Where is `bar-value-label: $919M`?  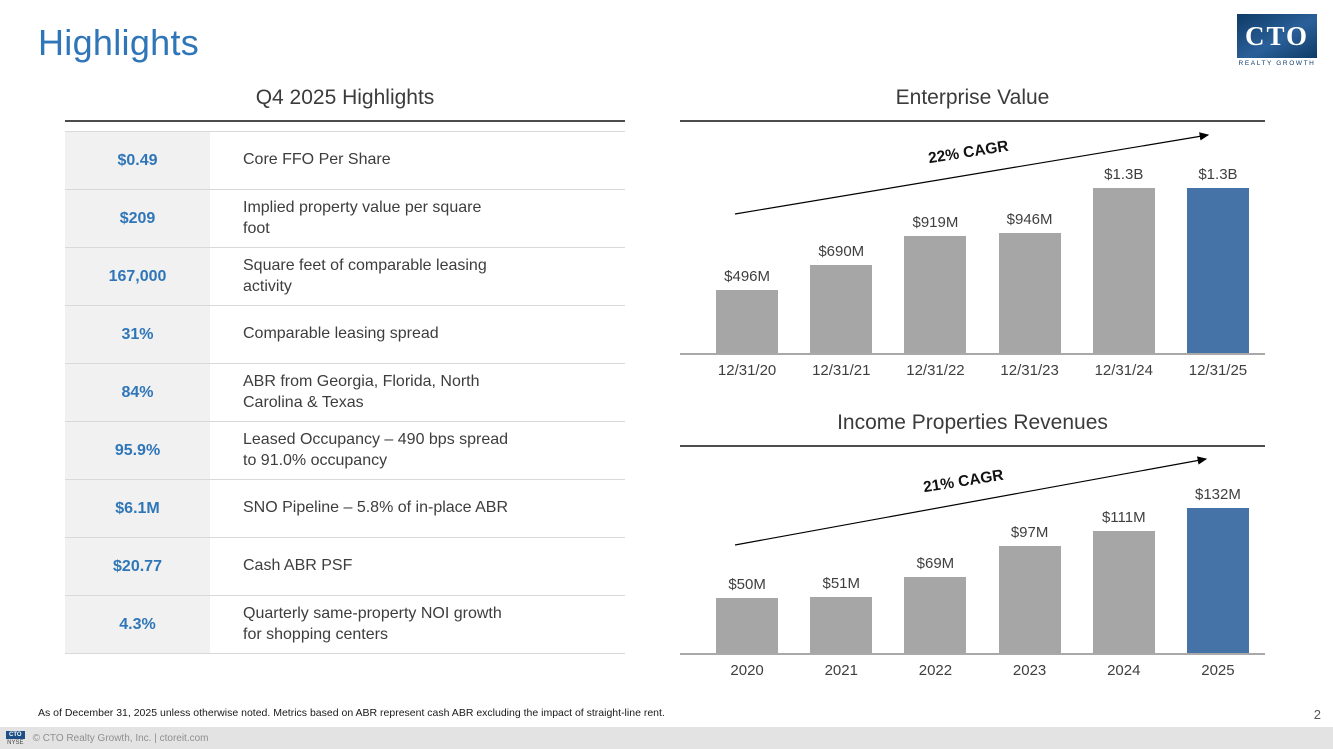 bar-value-label: $919M is located at coordinates (935, 222).